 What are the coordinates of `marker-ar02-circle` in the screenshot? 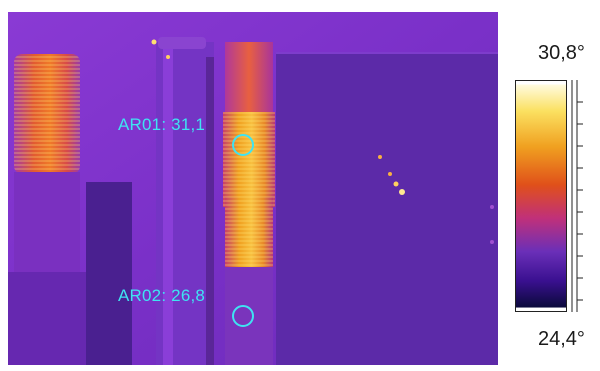 It's located at (243, 316).